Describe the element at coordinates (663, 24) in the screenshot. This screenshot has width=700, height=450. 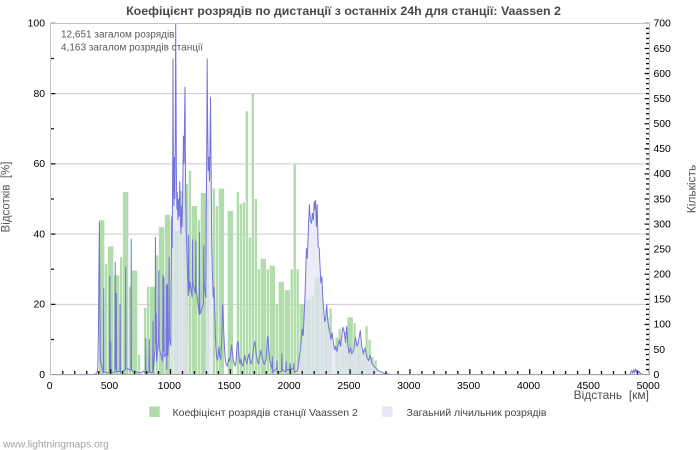
I see `svg-text: 700` at that location.